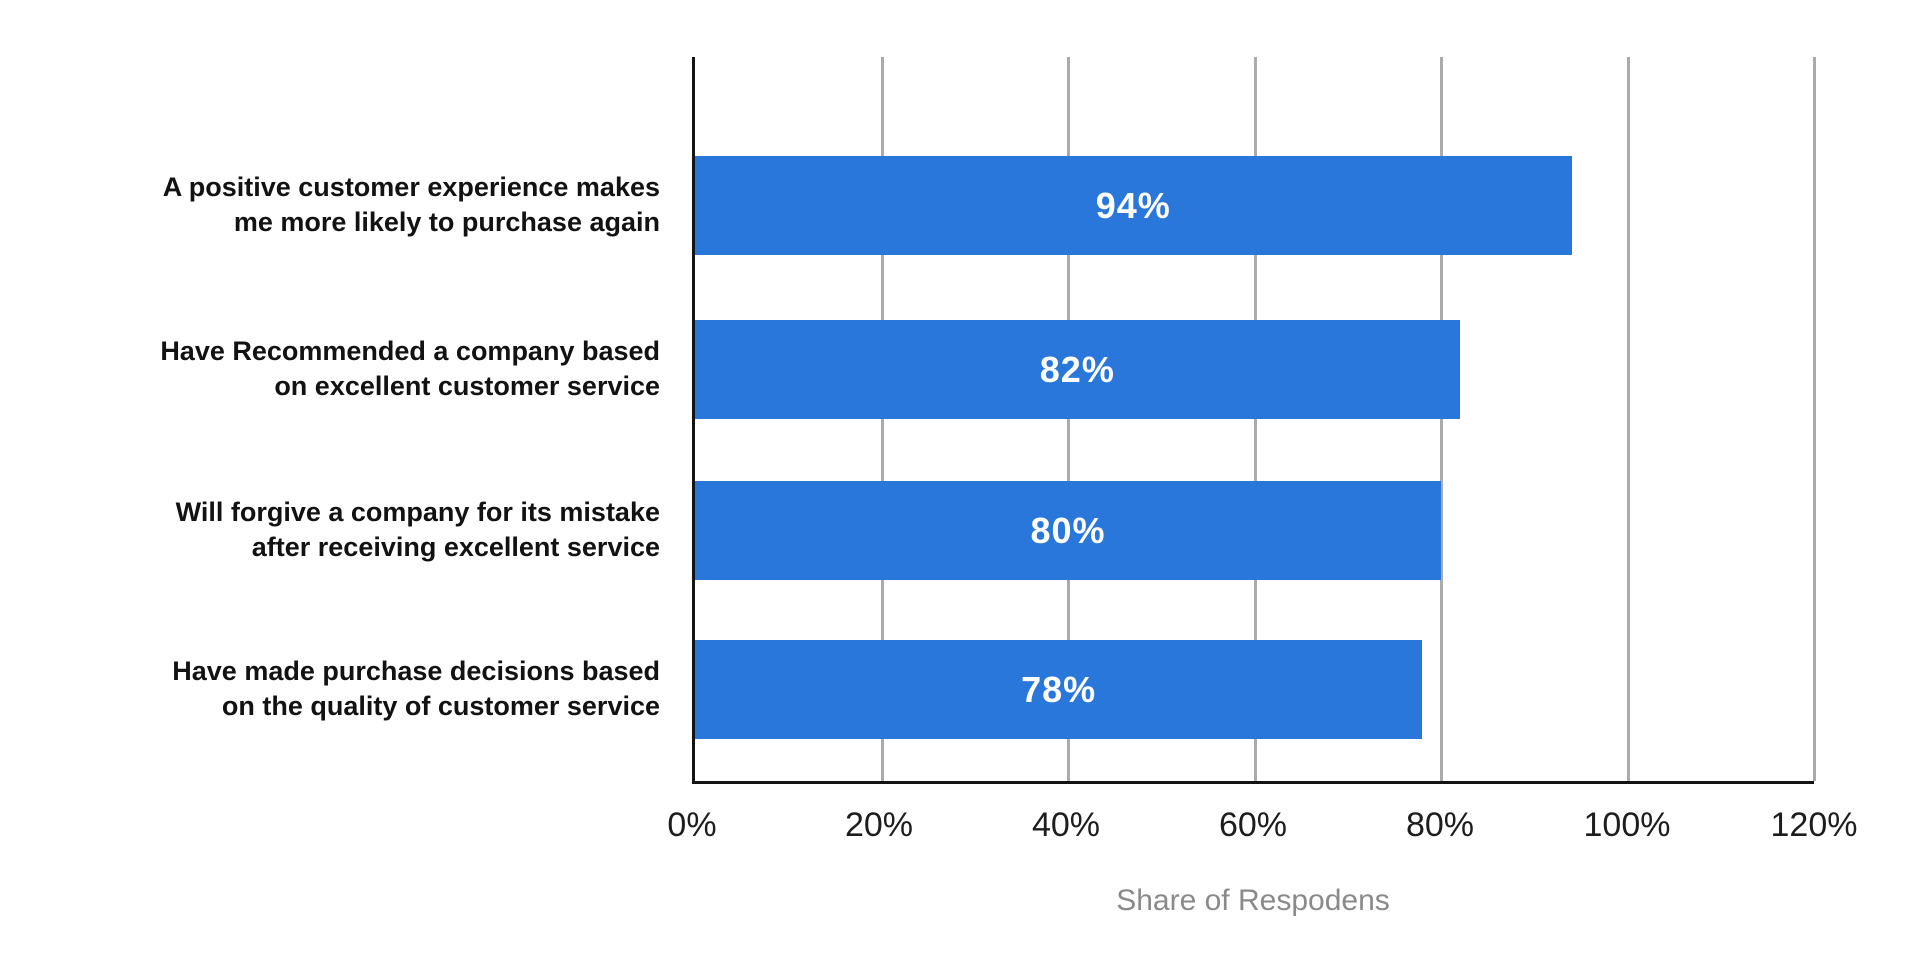  I want to click on x-tick-label: 120%, so click(1814, 825).